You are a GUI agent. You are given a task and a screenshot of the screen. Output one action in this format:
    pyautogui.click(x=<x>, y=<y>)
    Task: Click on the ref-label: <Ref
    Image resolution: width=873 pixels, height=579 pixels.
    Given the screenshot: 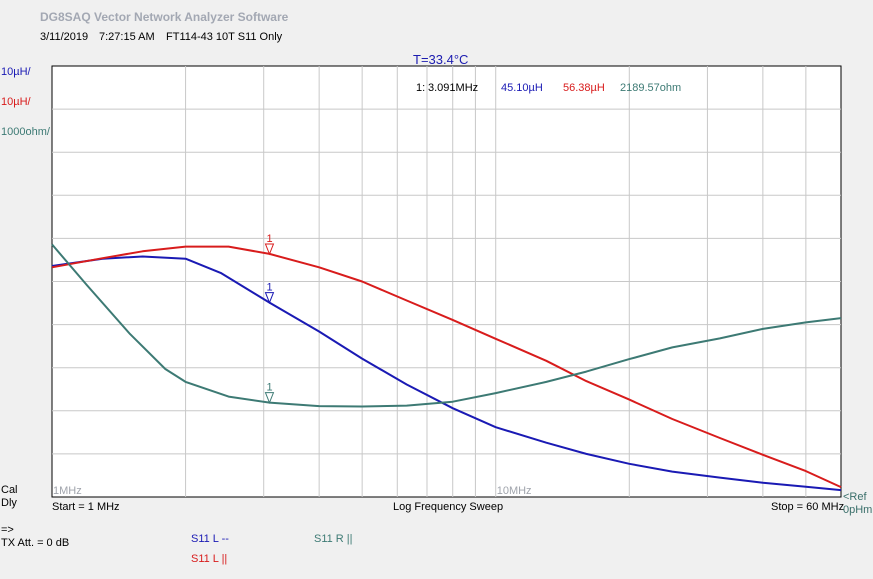 What is the action you would take?
    pyautogui.click(x=855, y=497)
    